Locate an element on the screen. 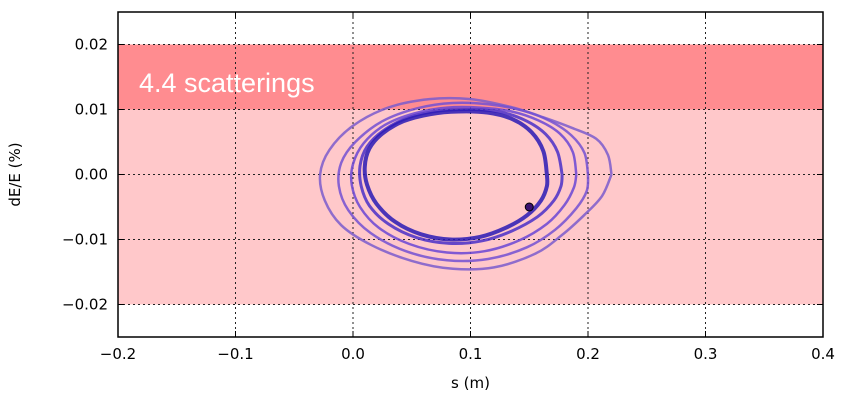 The image size is (841, 395). current-particle-marker is located at coordinates (529, 207).